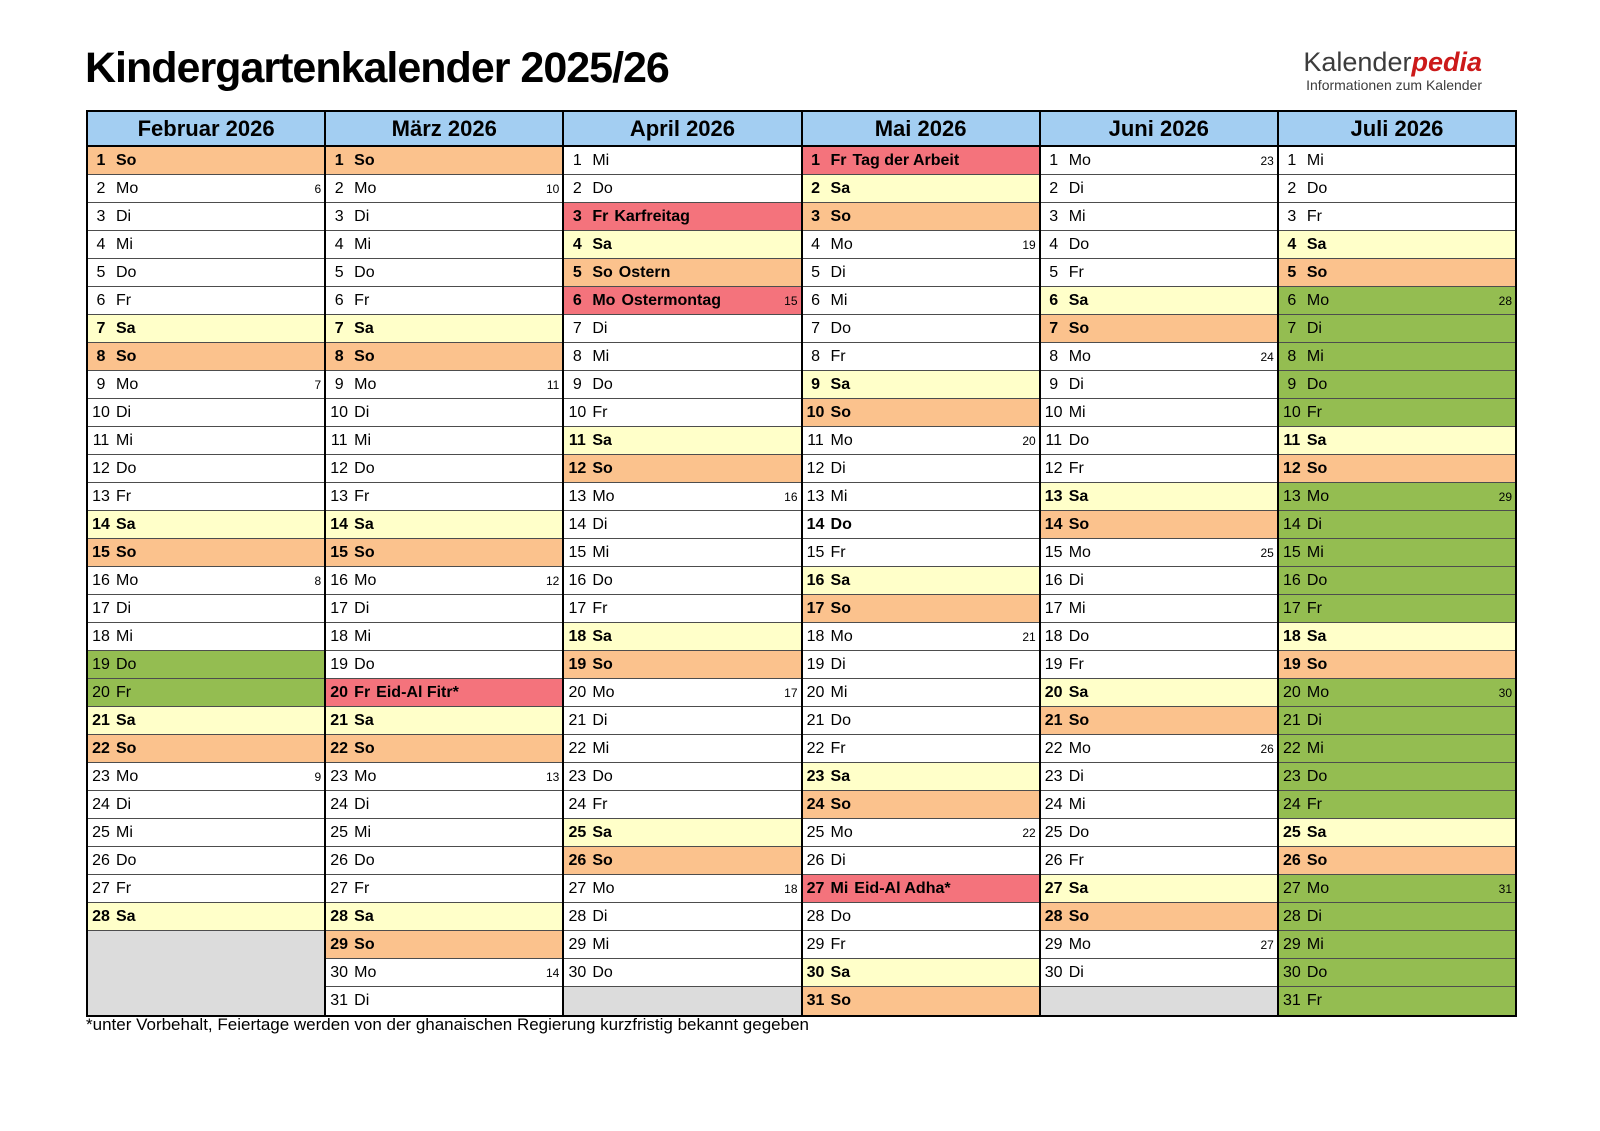 The width and height of the screenshot is (1600, 1131). What do you see at coordinates (1158, 637) in the screenshot?
I see `day-cell-juni-18: 18 Do` at bounding box center [1158, 637].